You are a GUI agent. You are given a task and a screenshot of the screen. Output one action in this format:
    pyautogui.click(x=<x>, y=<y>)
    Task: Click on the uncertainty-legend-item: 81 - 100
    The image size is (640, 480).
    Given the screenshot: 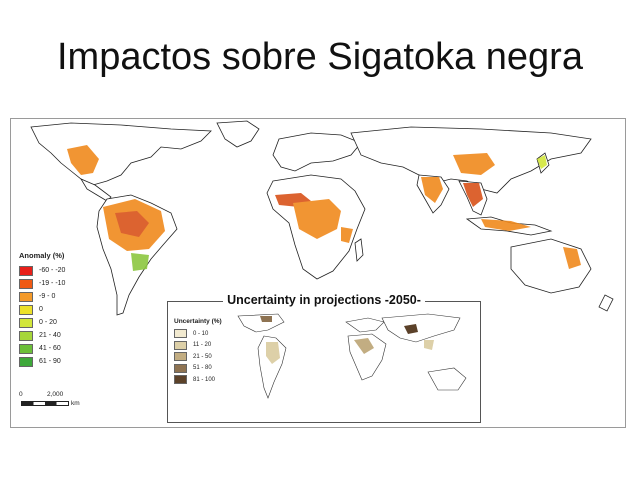 What is the action you would take?
    pyautogui.click(x=198, y=380)
    